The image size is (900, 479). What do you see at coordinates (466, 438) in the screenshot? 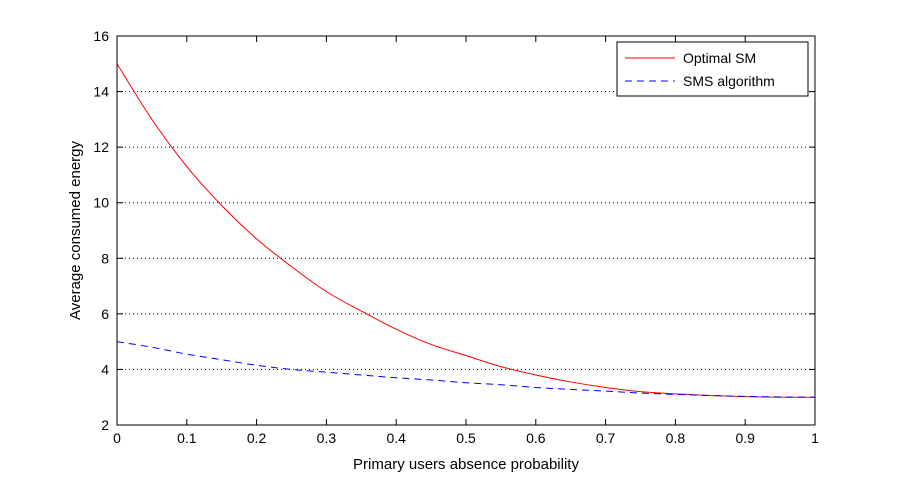
I see `x-tick-label: 0.5` at bounding box center [466, 438].